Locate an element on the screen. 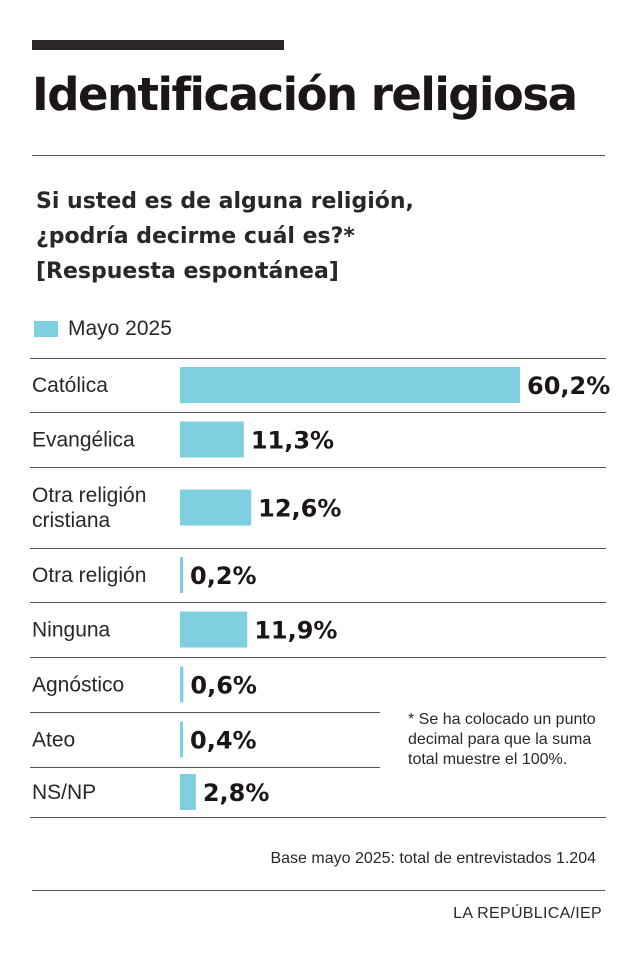 The height and width of the screenshot is (960, 640). value-label: 0,4% is located at coordinates (223, 741).